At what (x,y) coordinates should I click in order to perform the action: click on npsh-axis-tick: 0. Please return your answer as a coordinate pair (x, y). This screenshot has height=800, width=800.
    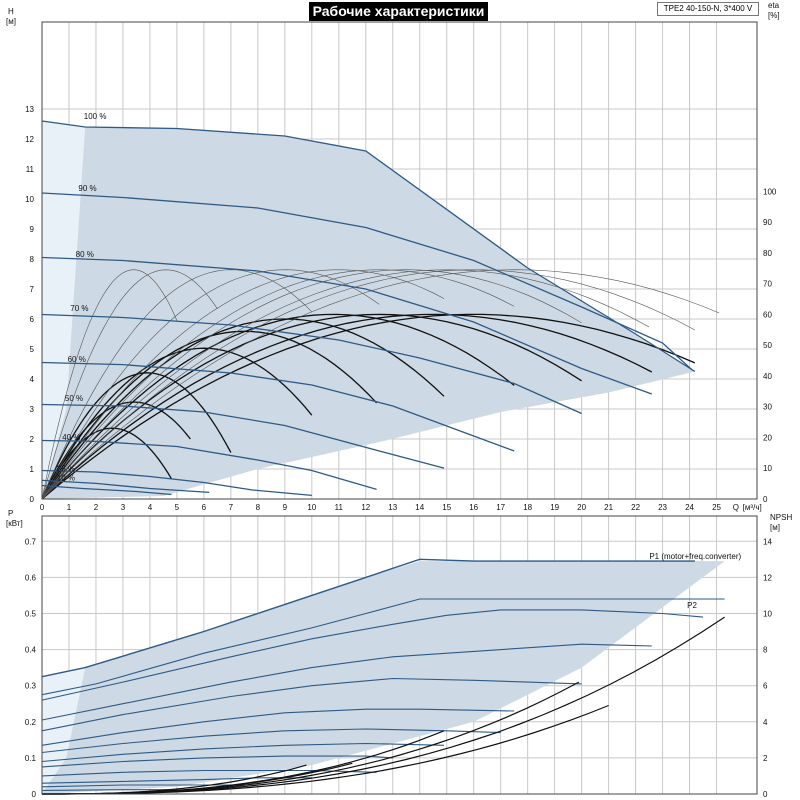
    Looking at the image, I should click on (765, 794).